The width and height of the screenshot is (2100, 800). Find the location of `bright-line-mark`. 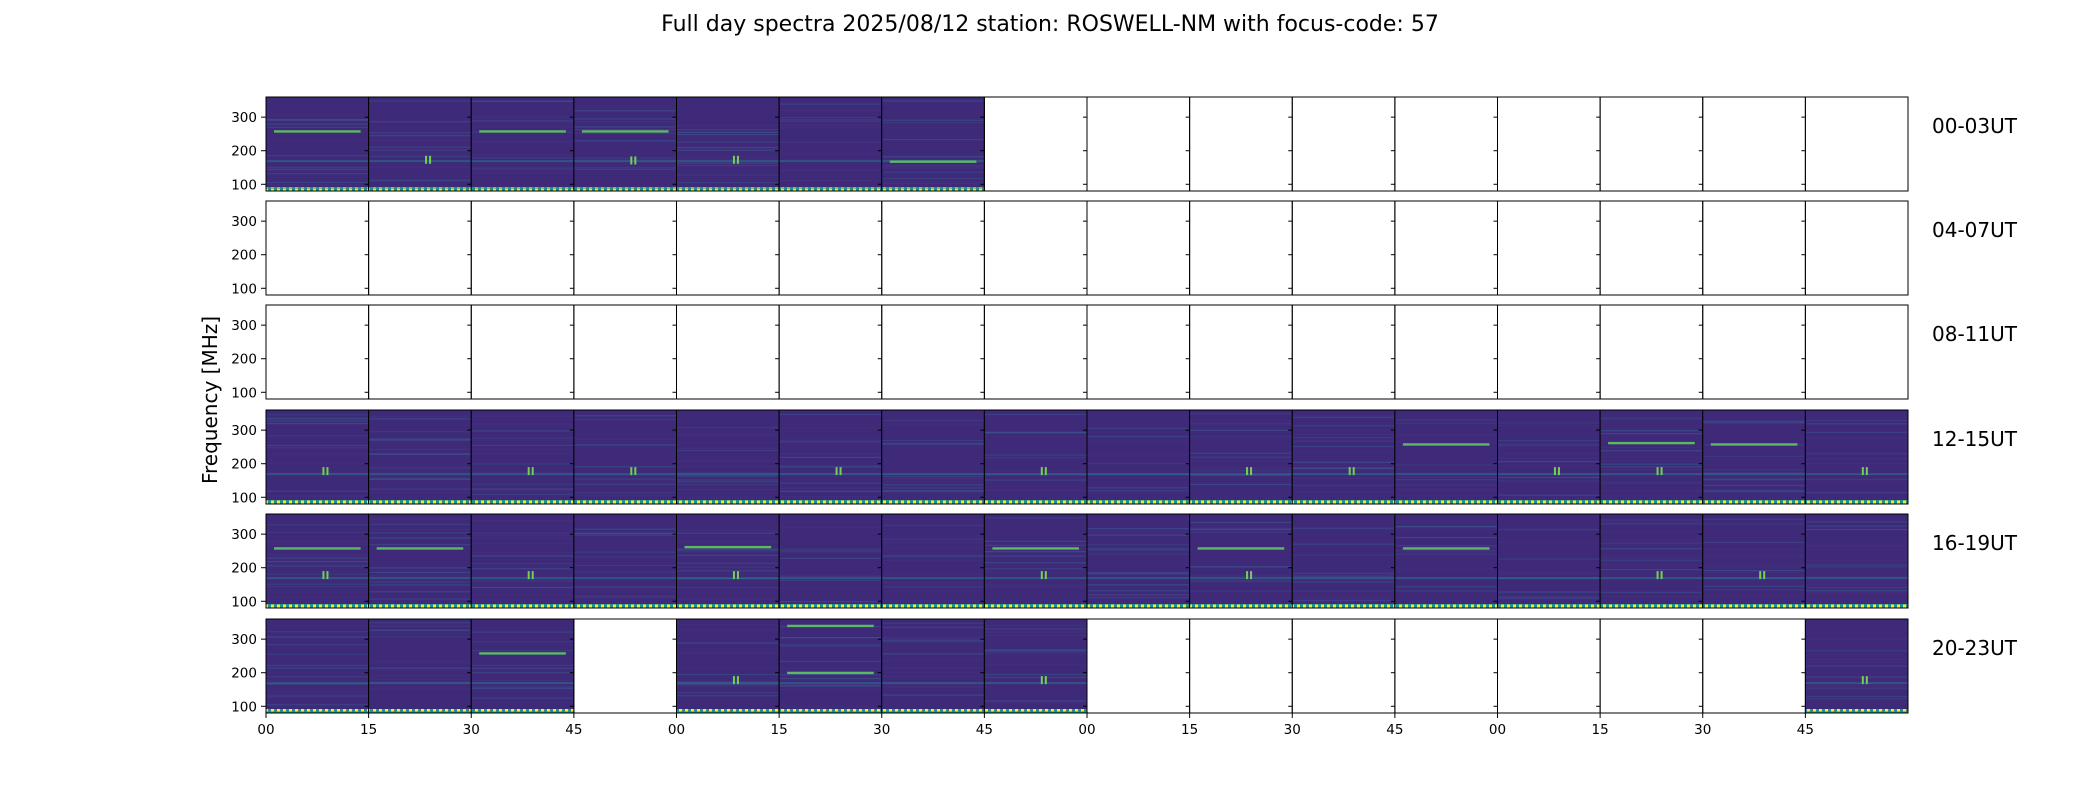

bright-line-mark is located at coordinates (1446, 444).